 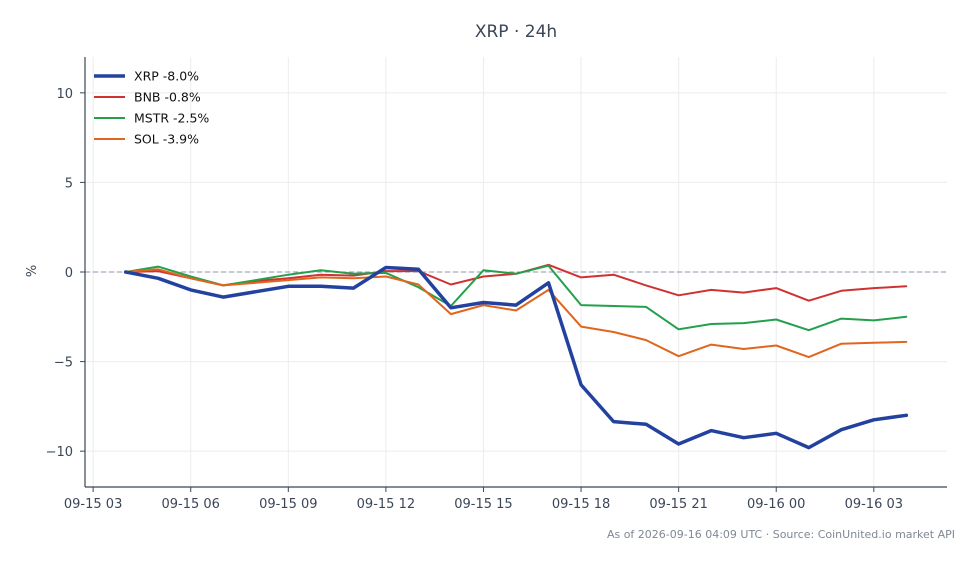 I want to click on x-tick-label: 09-15 12, so click(x=386, y=504).